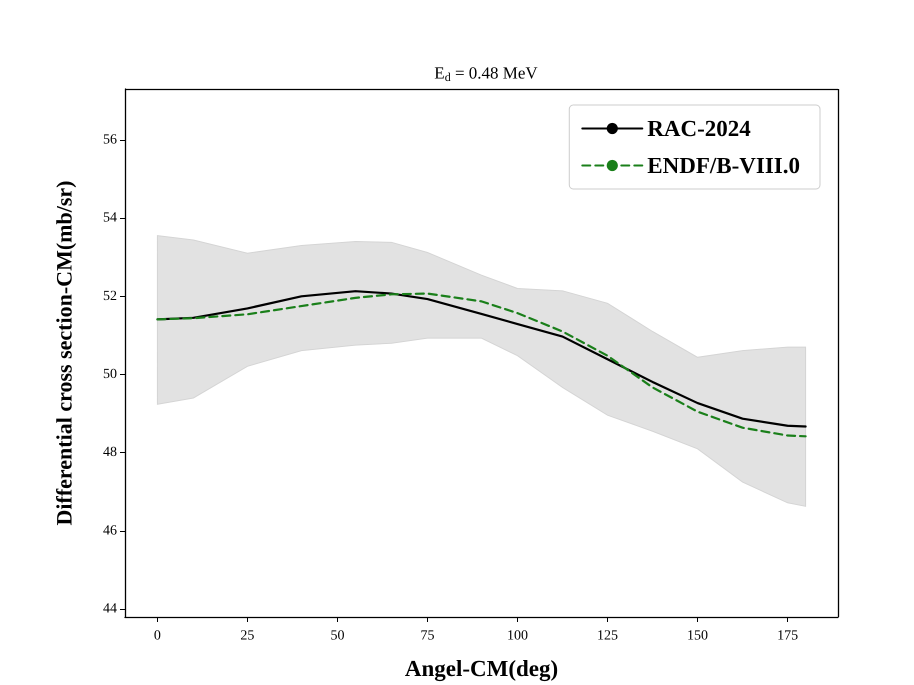  Describe the element at coordinates (110, 452) in the screenshot. I see `y-tick-label: 48` at that location.